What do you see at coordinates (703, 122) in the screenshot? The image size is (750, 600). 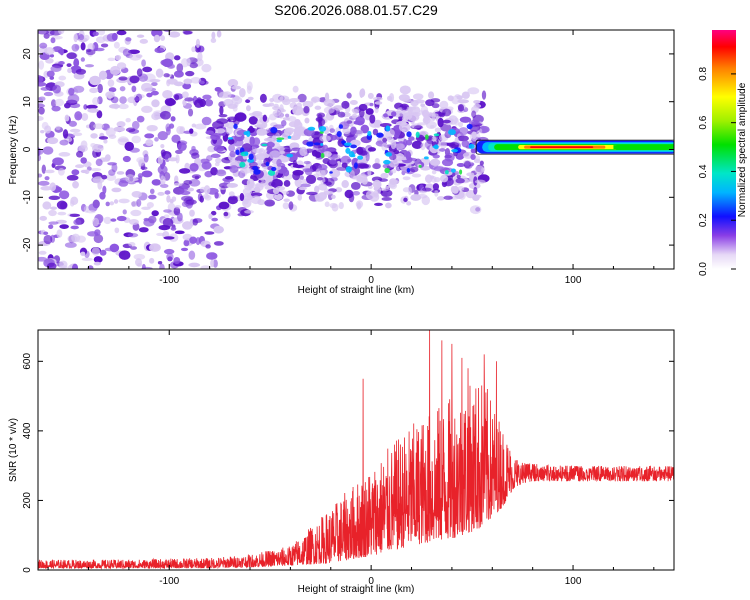 I see `colorbar-tick-label: 0.6` at bounding box center [703, 122].